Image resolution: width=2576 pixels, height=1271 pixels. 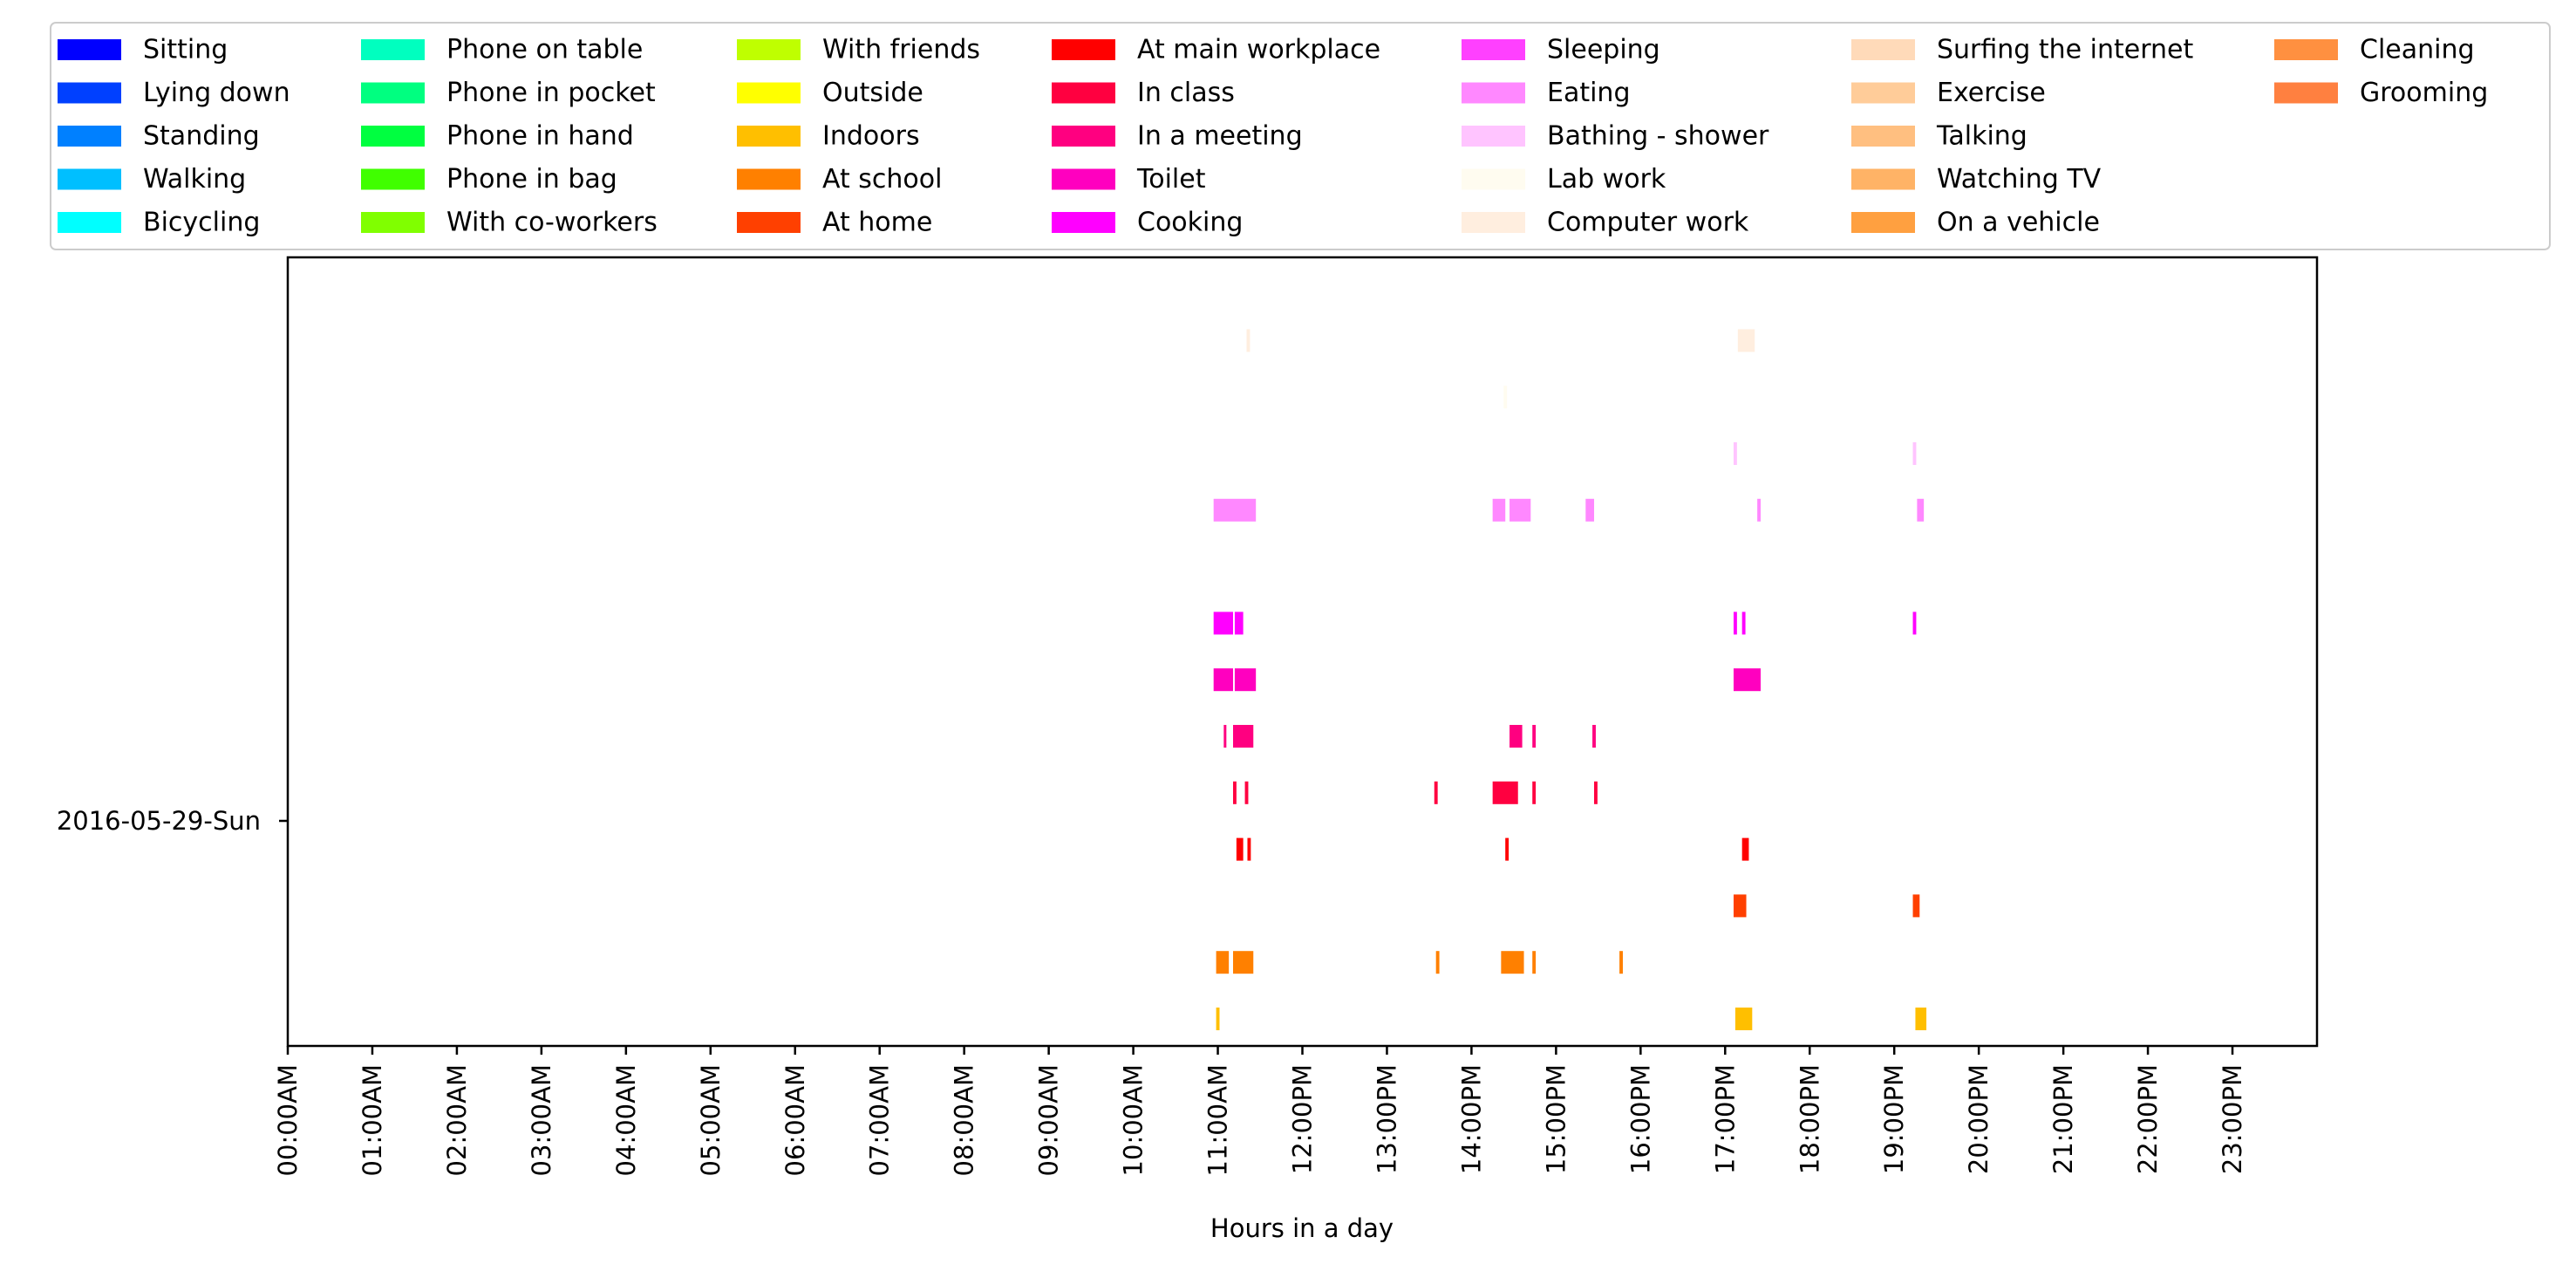 What do you see at coordinates (531, 179) in the screenshot?
I see `legend-label: Phone in bag` at bounding box center [531, 179].